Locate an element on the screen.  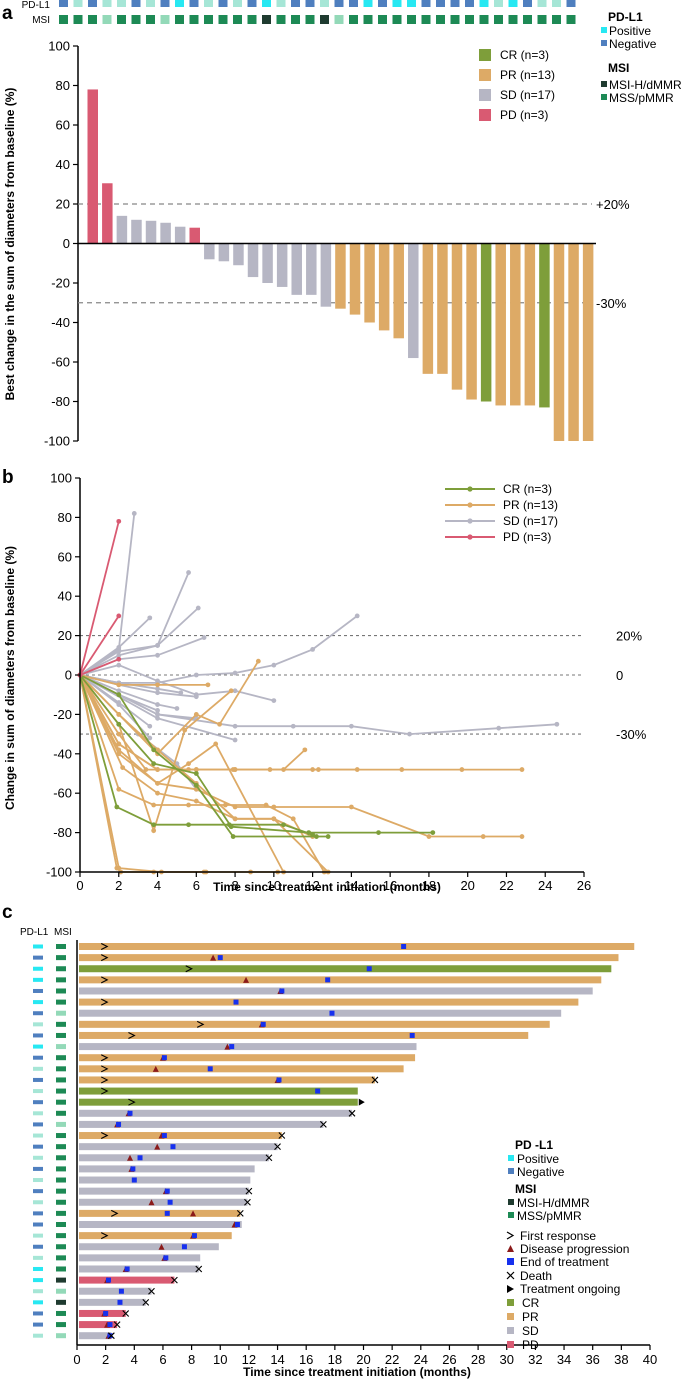
legend-label-pr: PR is located at coordinates (530, 1317).